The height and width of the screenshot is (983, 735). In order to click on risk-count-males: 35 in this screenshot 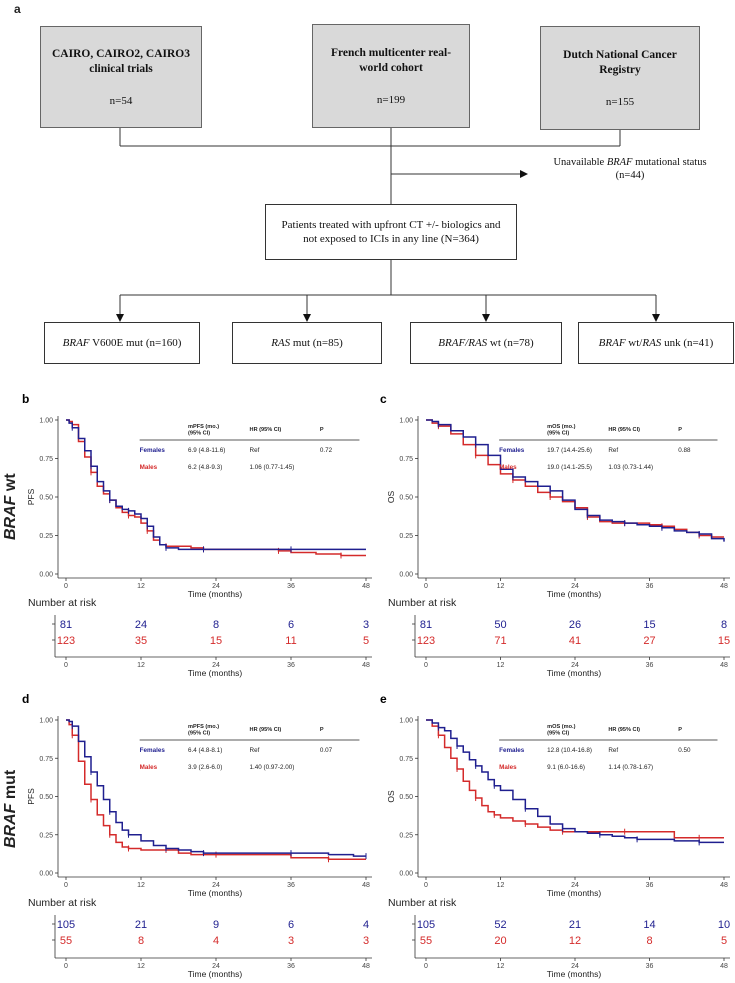, I will do `click(141, 641)`.